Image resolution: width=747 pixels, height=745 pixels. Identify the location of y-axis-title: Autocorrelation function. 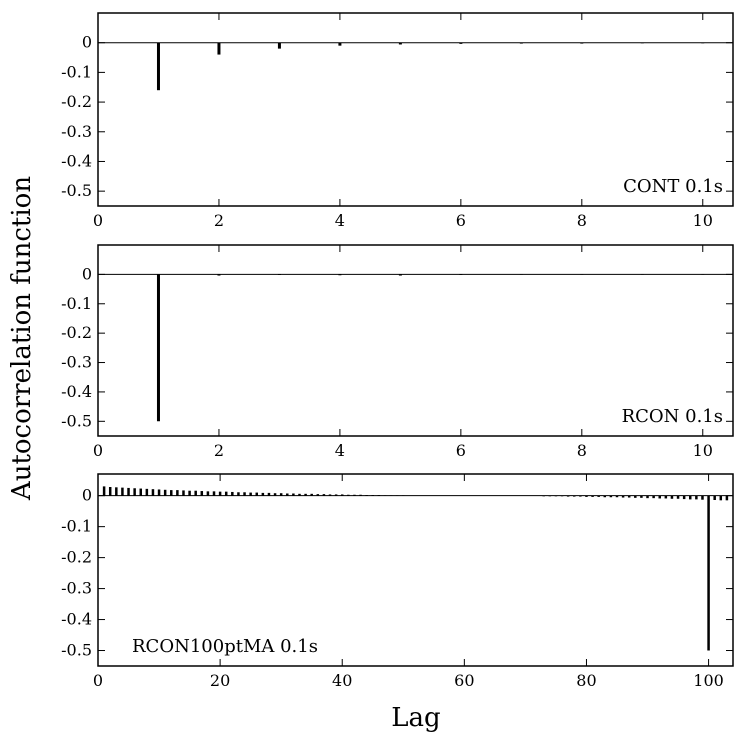
(22, 338).